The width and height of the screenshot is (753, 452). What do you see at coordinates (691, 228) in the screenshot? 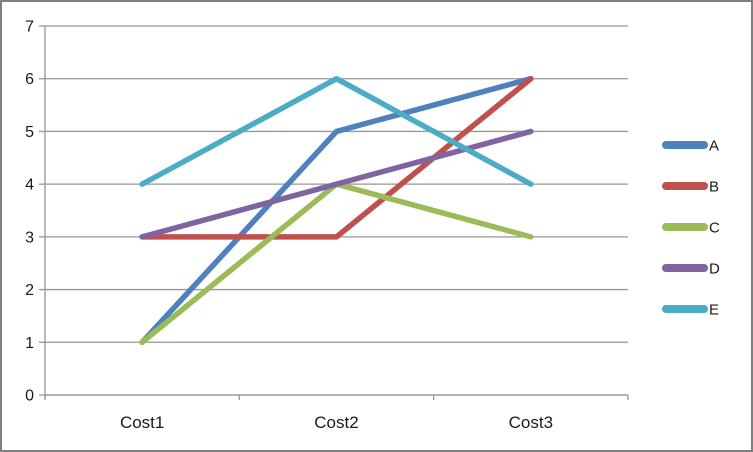
I see `legend-item-C: C` at bounding box center [691, 228].